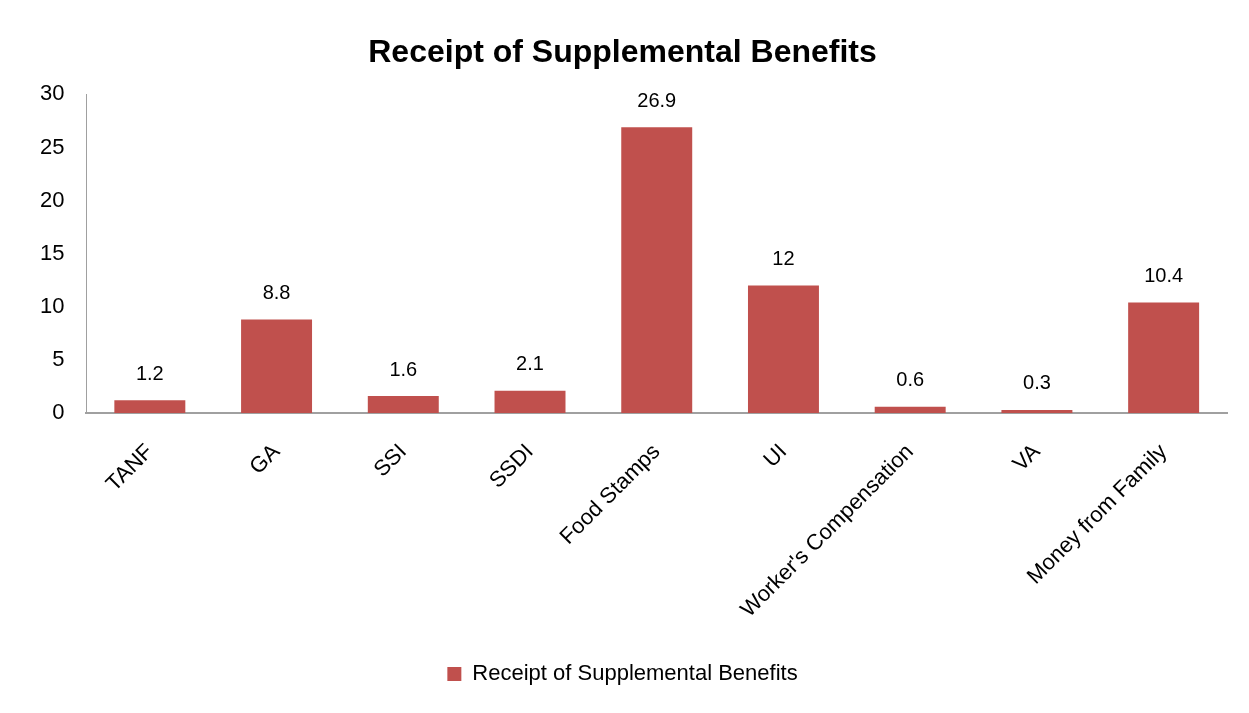  What do you see at coordinates (1037, 382) in the screenshot?
I see `data-label: 0.3` at bounding box center [1037, 382].